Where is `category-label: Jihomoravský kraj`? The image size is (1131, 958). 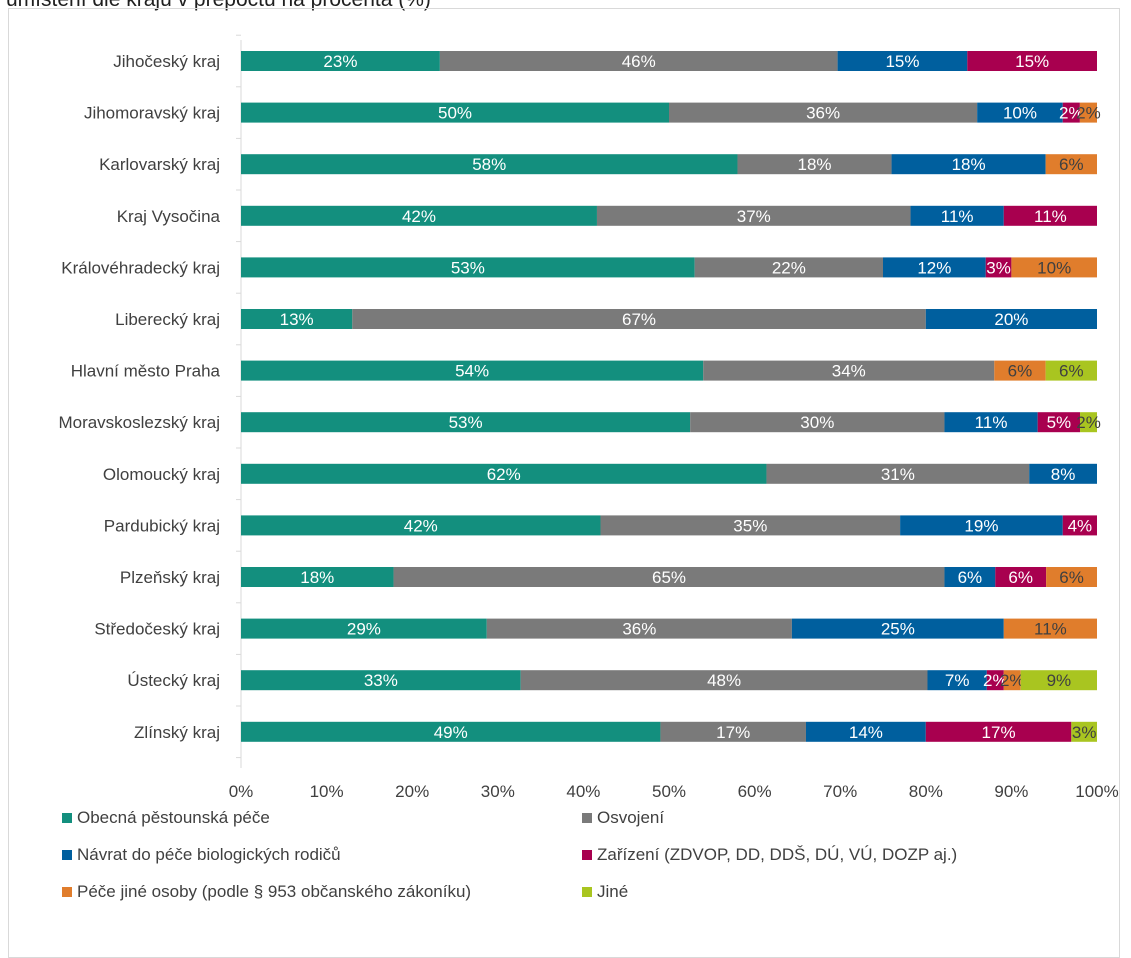 category-label: Jihomoravský kraj is located at coordinates (152, 113).